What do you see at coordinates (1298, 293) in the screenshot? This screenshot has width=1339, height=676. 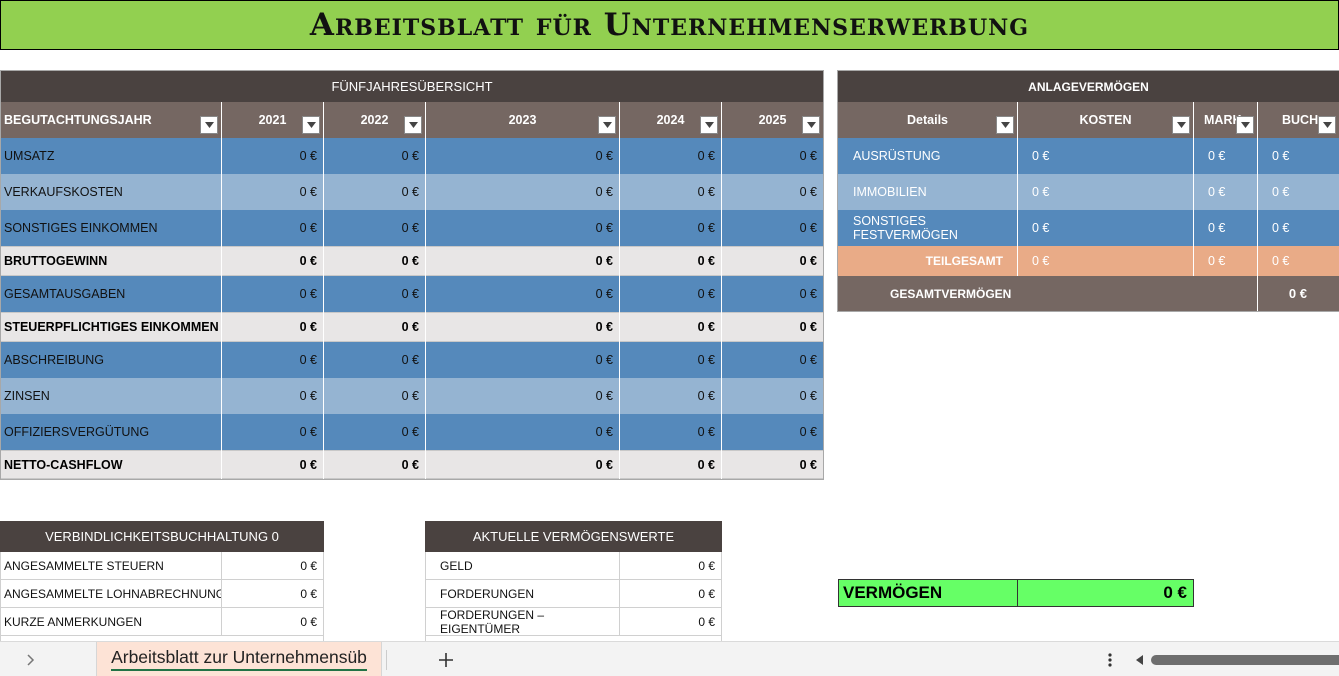 I see `total-assets-value: 0 €` at bounding box center [1298, 293].